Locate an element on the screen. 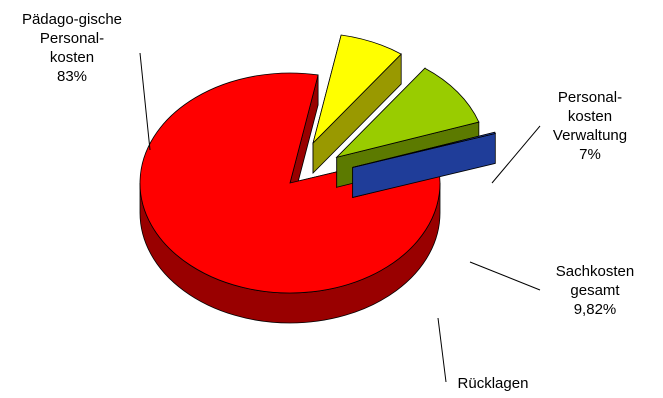 Image resolution: width=663 pixels, height=398 pixels. leader-line-ruecklagen is located at coordinates (442, 350).